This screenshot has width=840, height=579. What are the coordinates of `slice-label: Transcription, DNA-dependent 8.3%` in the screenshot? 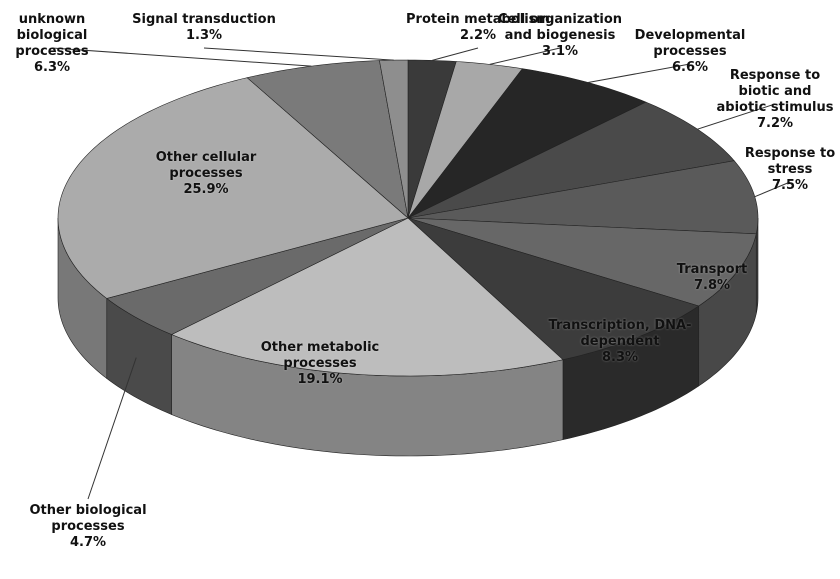 It's located at (620, 342).